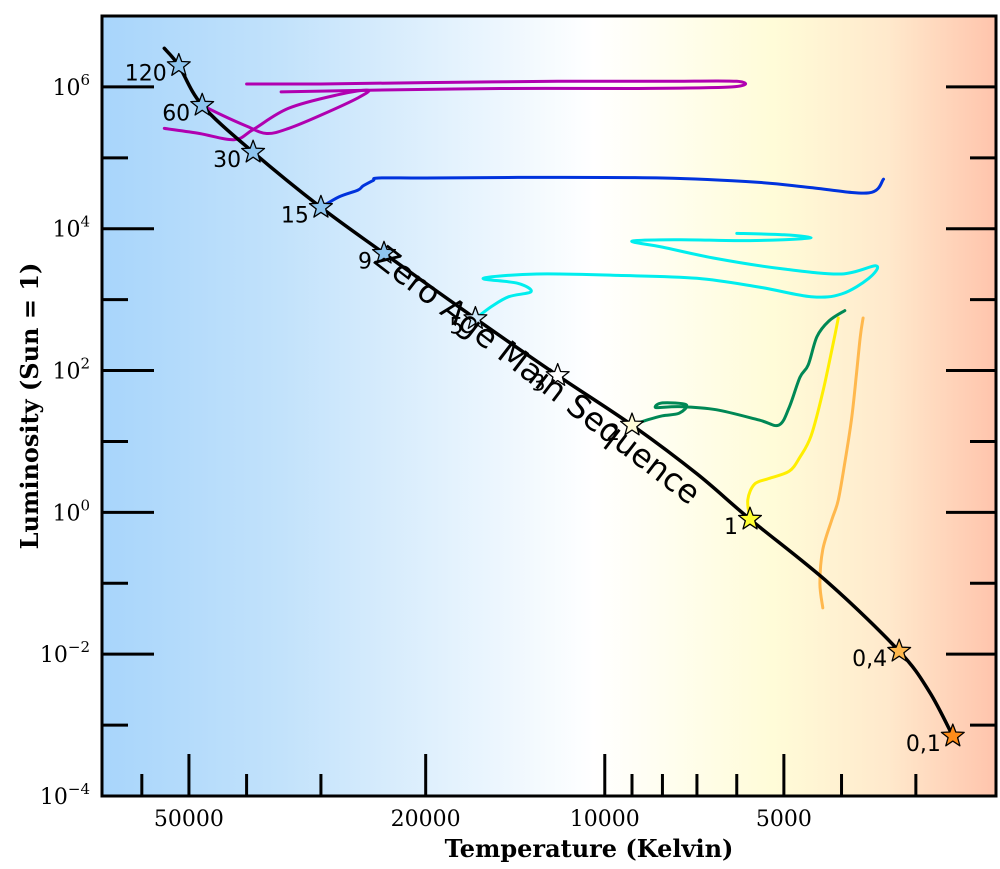 This screenshot has width=1000, height=869. I want to click on y-tick-label: 10⁶, so click(71, 86).